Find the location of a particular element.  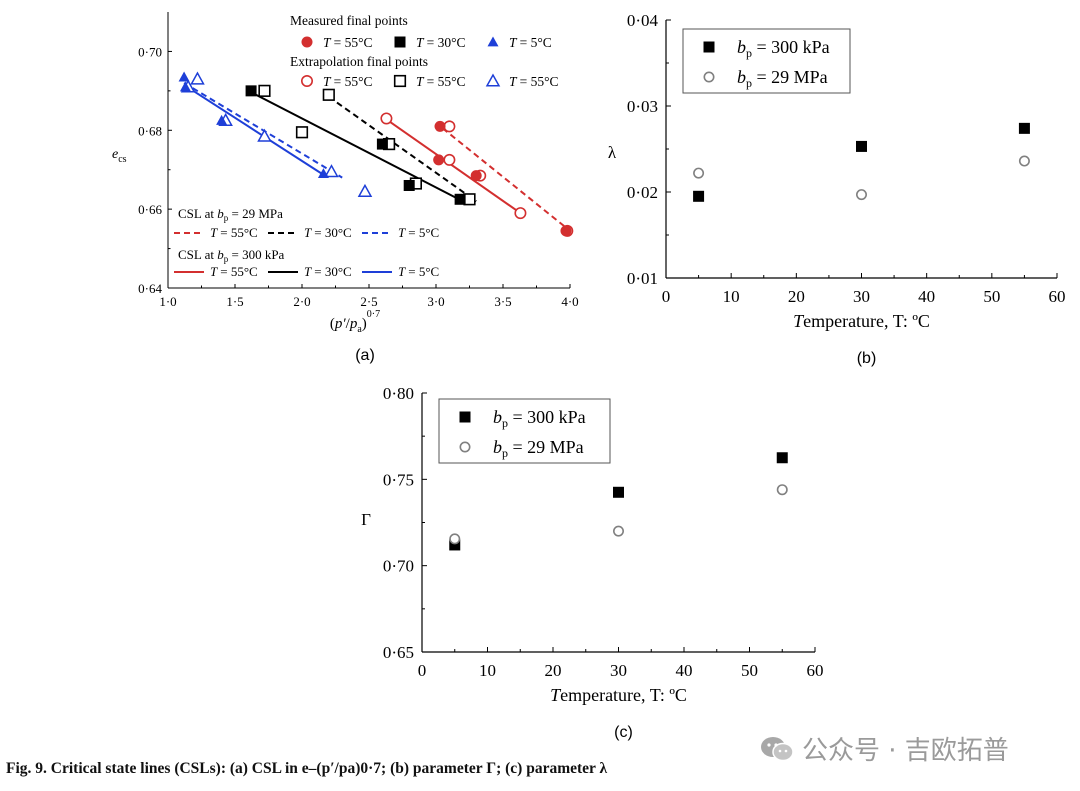

panel-label-b: (b) is located at coordinates (867, 358).